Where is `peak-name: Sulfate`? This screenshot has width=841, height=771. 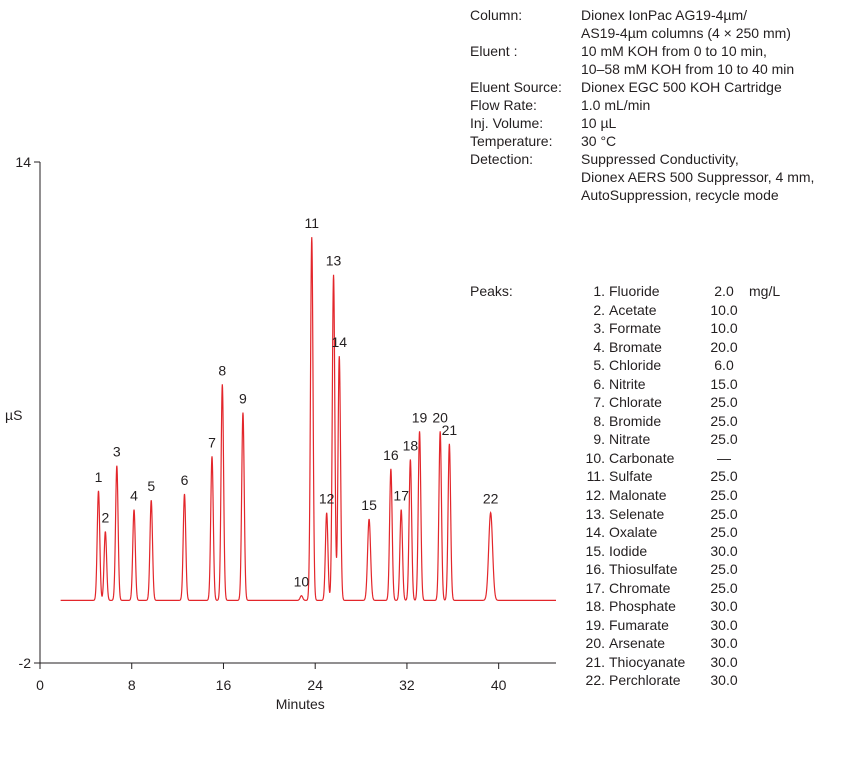
peak-name: Sulfate is located at coordinates (631, 476).